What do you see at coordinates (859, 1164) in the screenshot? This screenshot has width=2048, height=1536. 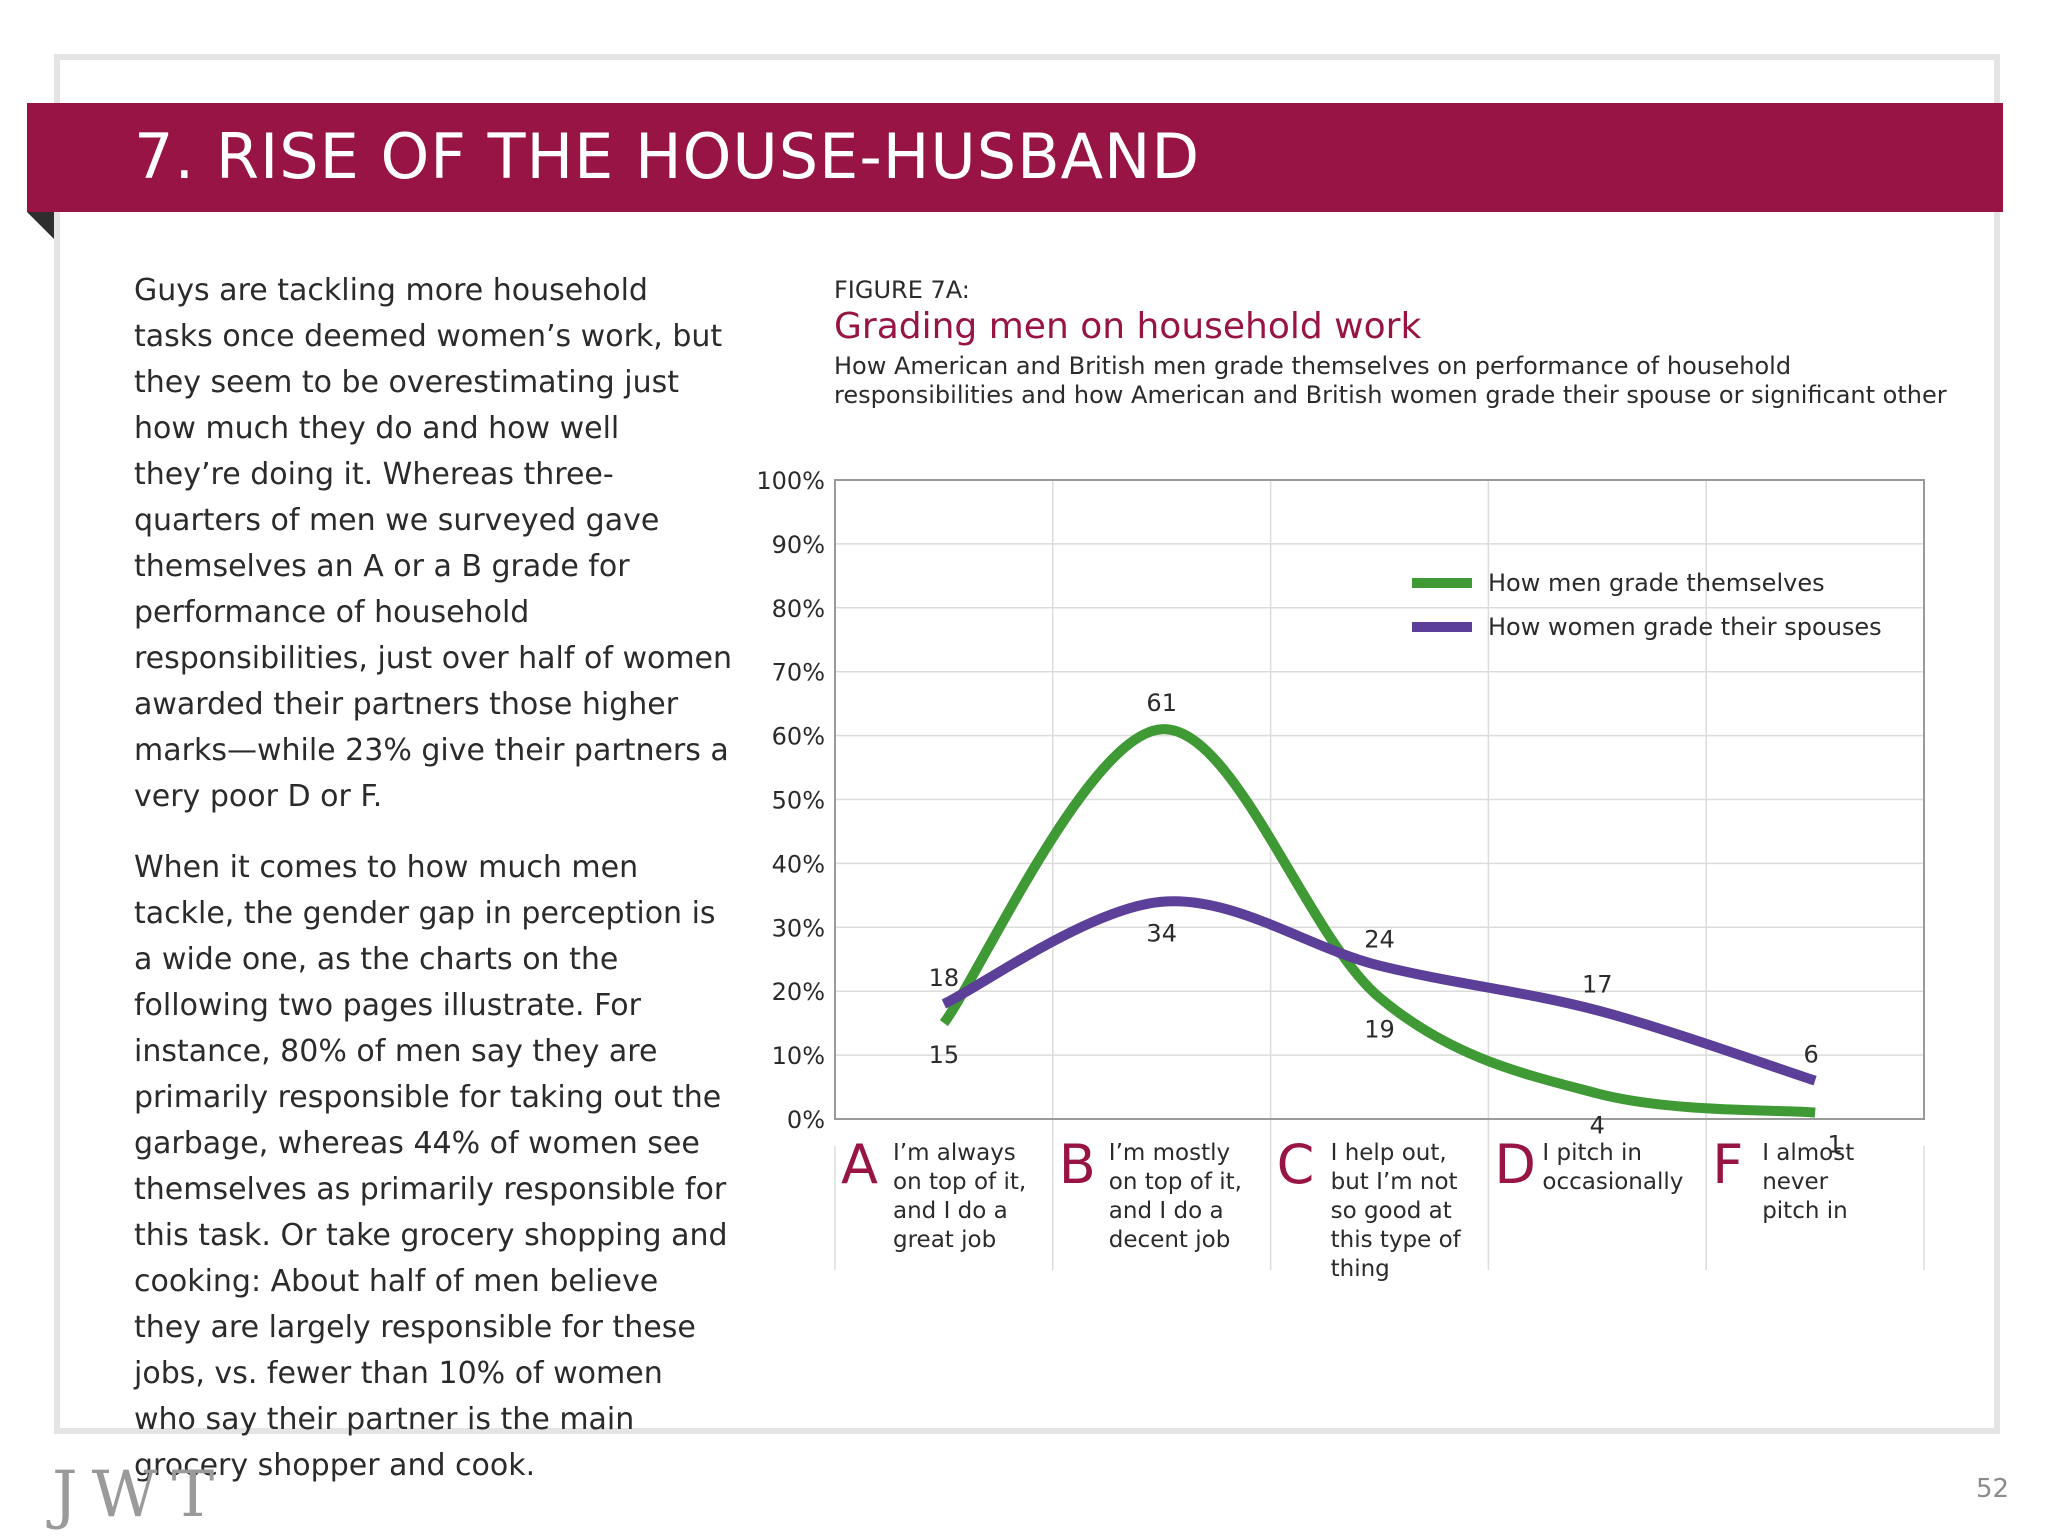 I see `category-letter-a: A` at bounding box center [859, 1164].